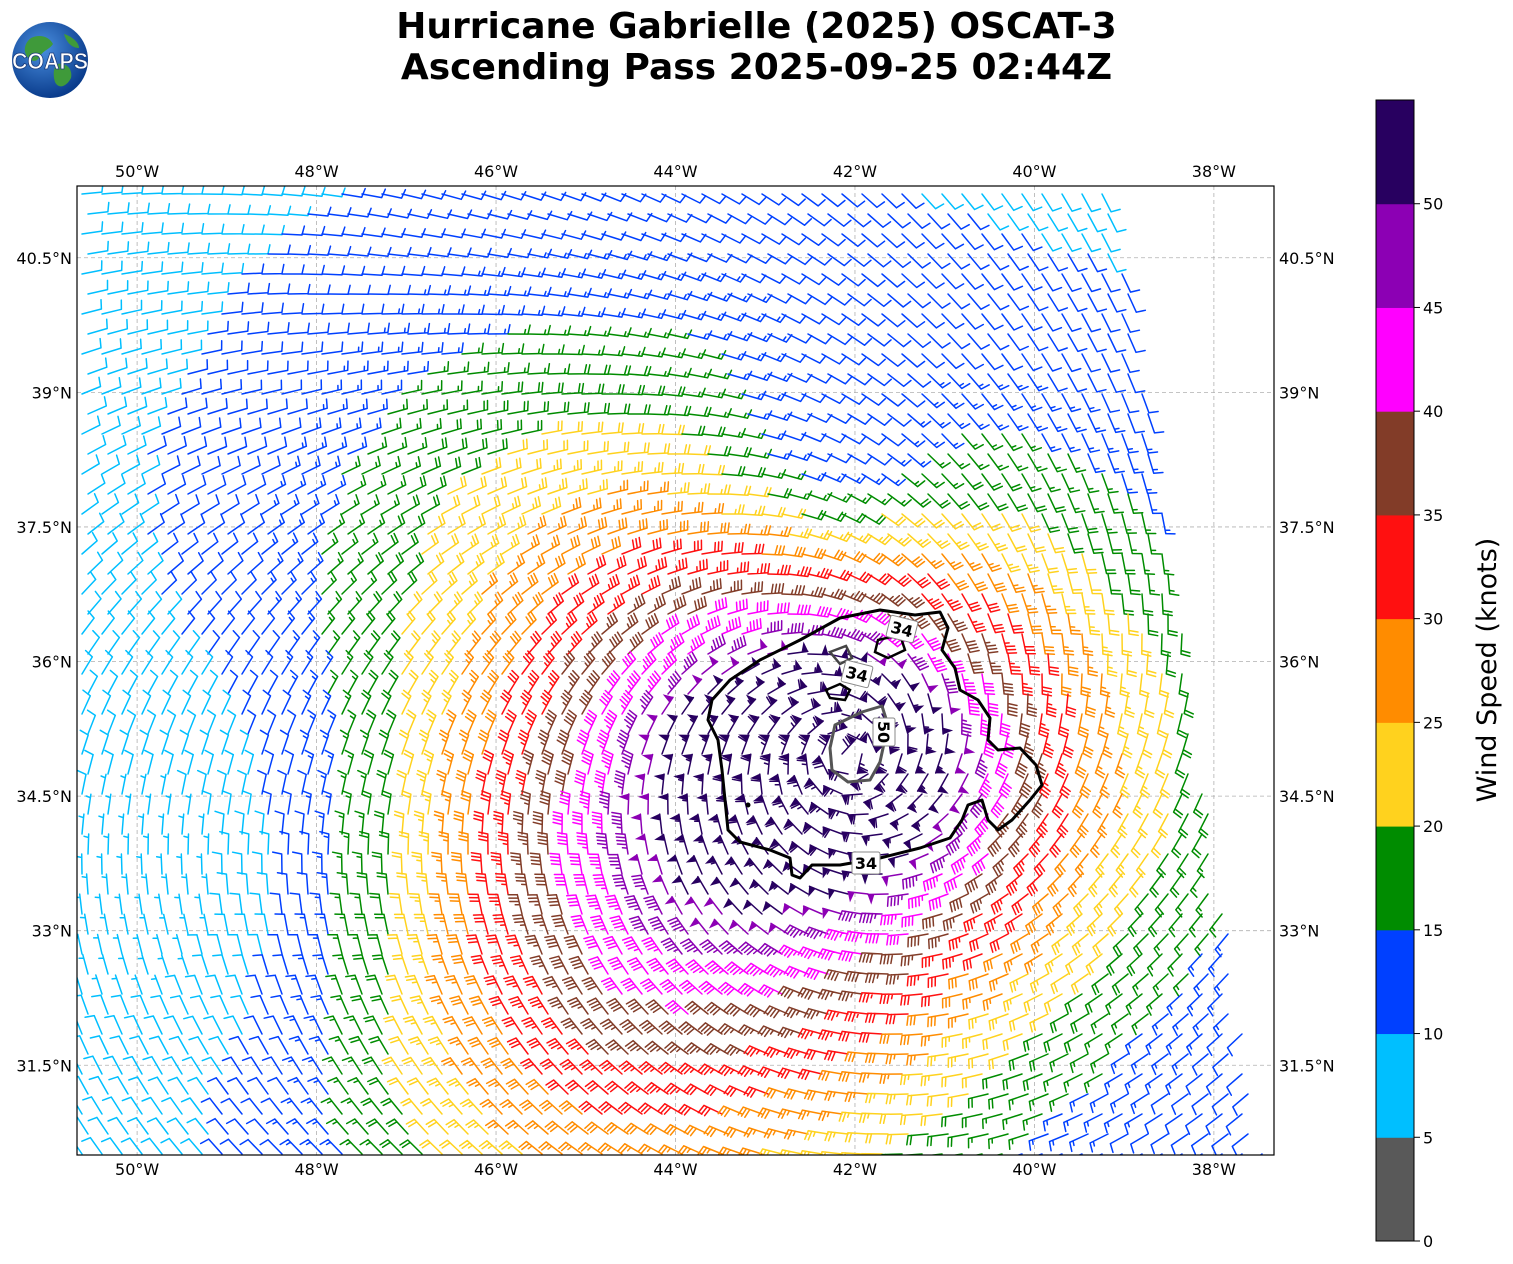  What do you see at coordinates (44, 796) in the screenshot?
I see `lat-tick-label-left: 34.5°N` at bounding box center [44, 796].